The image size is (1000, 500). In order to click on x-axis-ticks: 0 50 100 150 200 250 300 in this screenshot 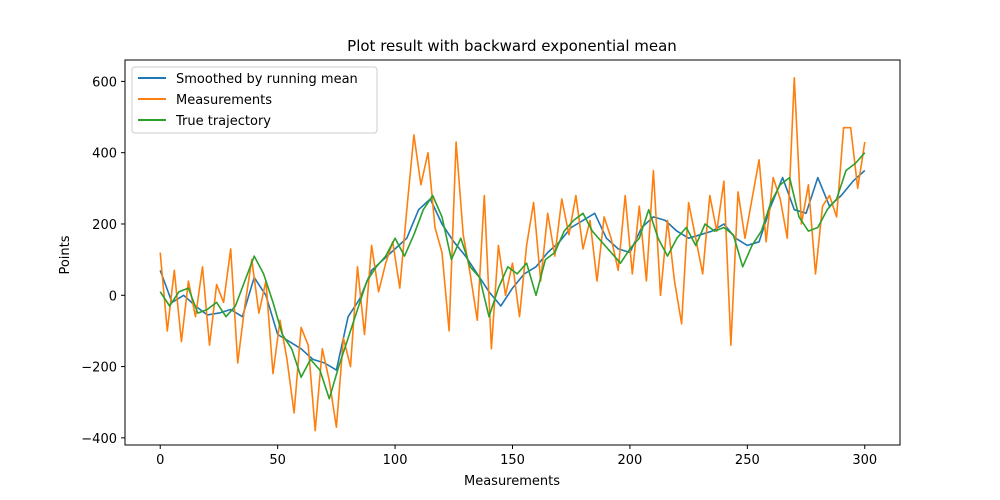, I will do `click(516, 456)`.